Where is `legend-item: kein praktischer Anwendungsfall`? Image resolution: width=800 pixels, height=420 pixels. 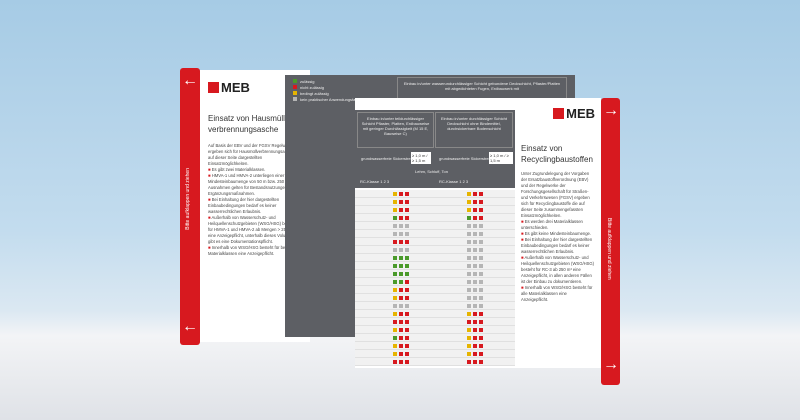
legend-item: kein praktischer Anwendungsfall is located at coordinates (325, 100).